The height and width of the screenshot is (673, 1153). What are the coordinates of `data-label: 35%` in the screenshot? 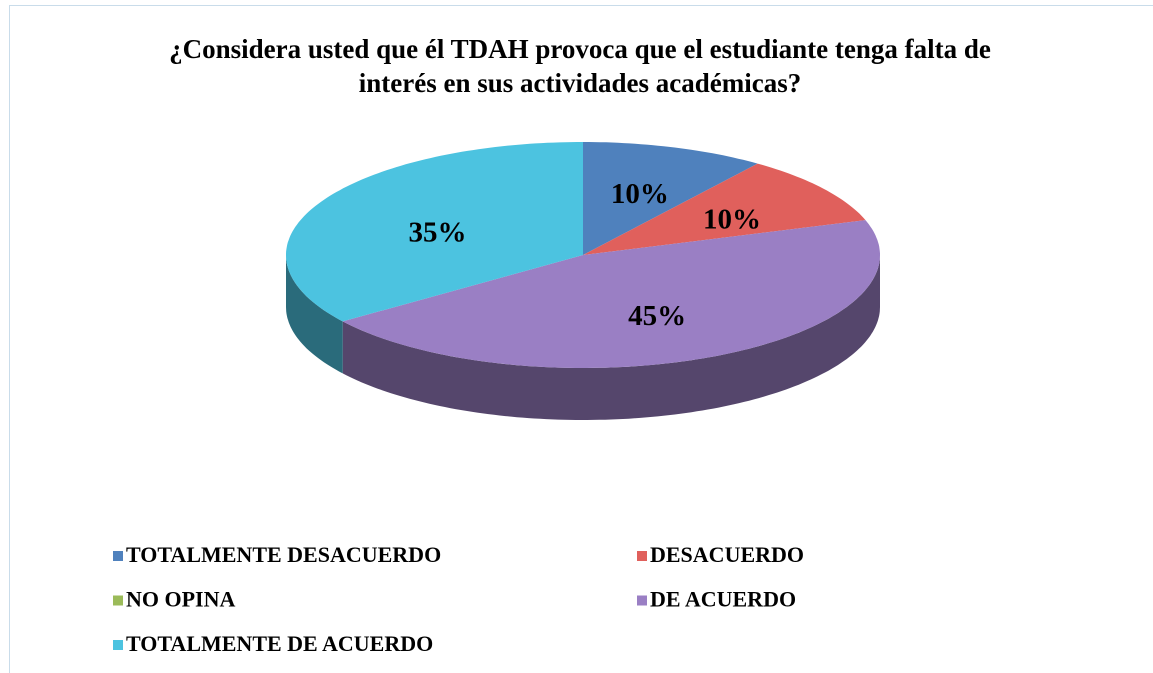 It's located at (437, 232).